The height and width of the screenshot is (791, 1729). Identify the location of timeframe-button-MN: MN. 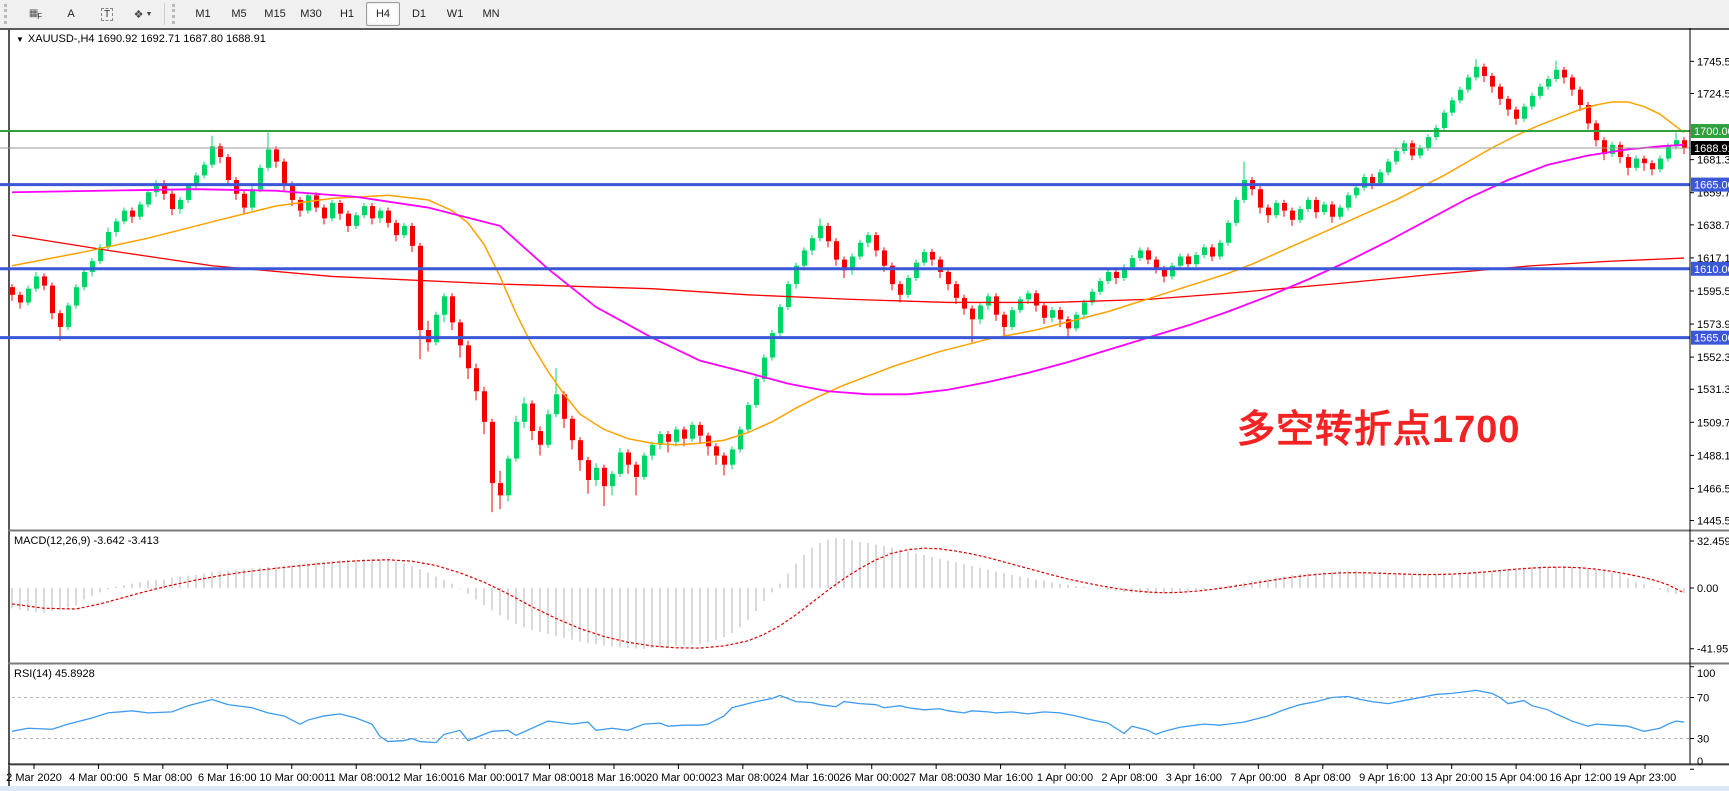
(491, 14).